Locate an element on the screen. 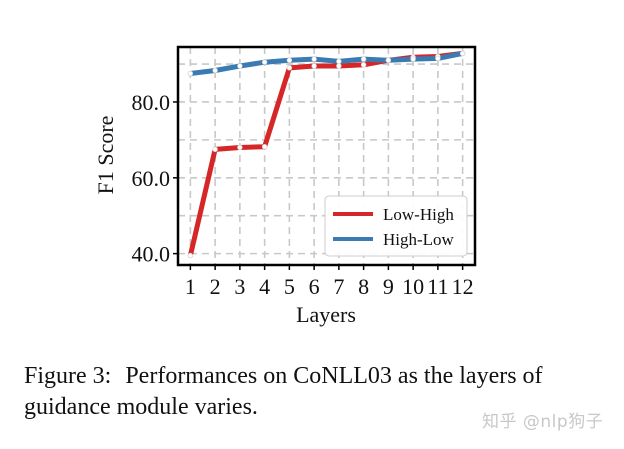 The image size is (624, 449). x-tick-label: 10 is located at coordinates (413, 286).